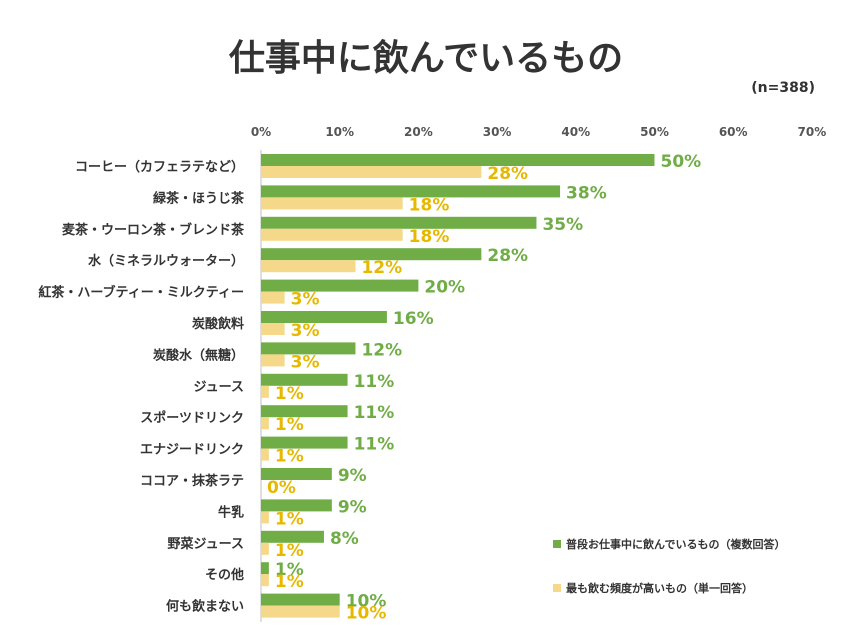  Describe the element at coordinates (281, 488) in the screenshot. I see `data-label: 0%` at that location.